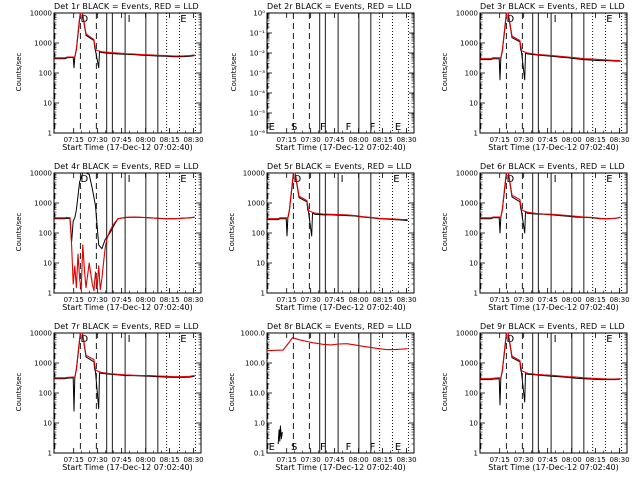 Image resolution: width=640 pixels, height=480 pixels. Describe the element at coordinates (258, 134) in the screenshot. I see `y-tick-label: 10⁻⁶` at that location.